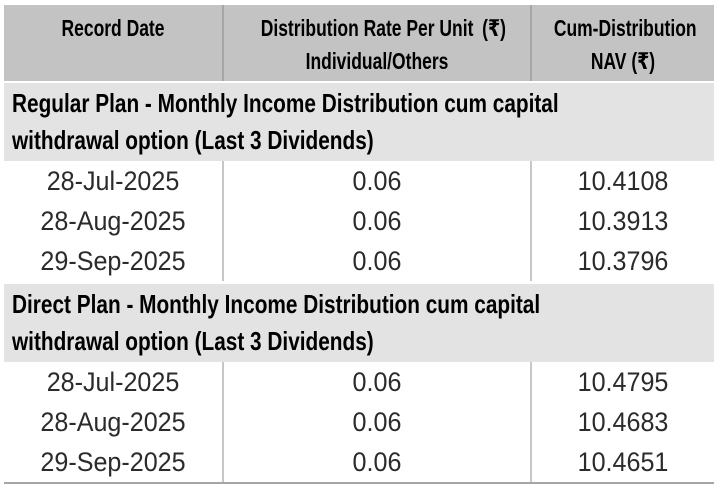 Image resolution: width=717 pixels, height=486 pixels. What do you see at coordinates (113, 43) in the screenshot?
I see `column-header-record-date: Record Date` at bounding box center [113, 43].